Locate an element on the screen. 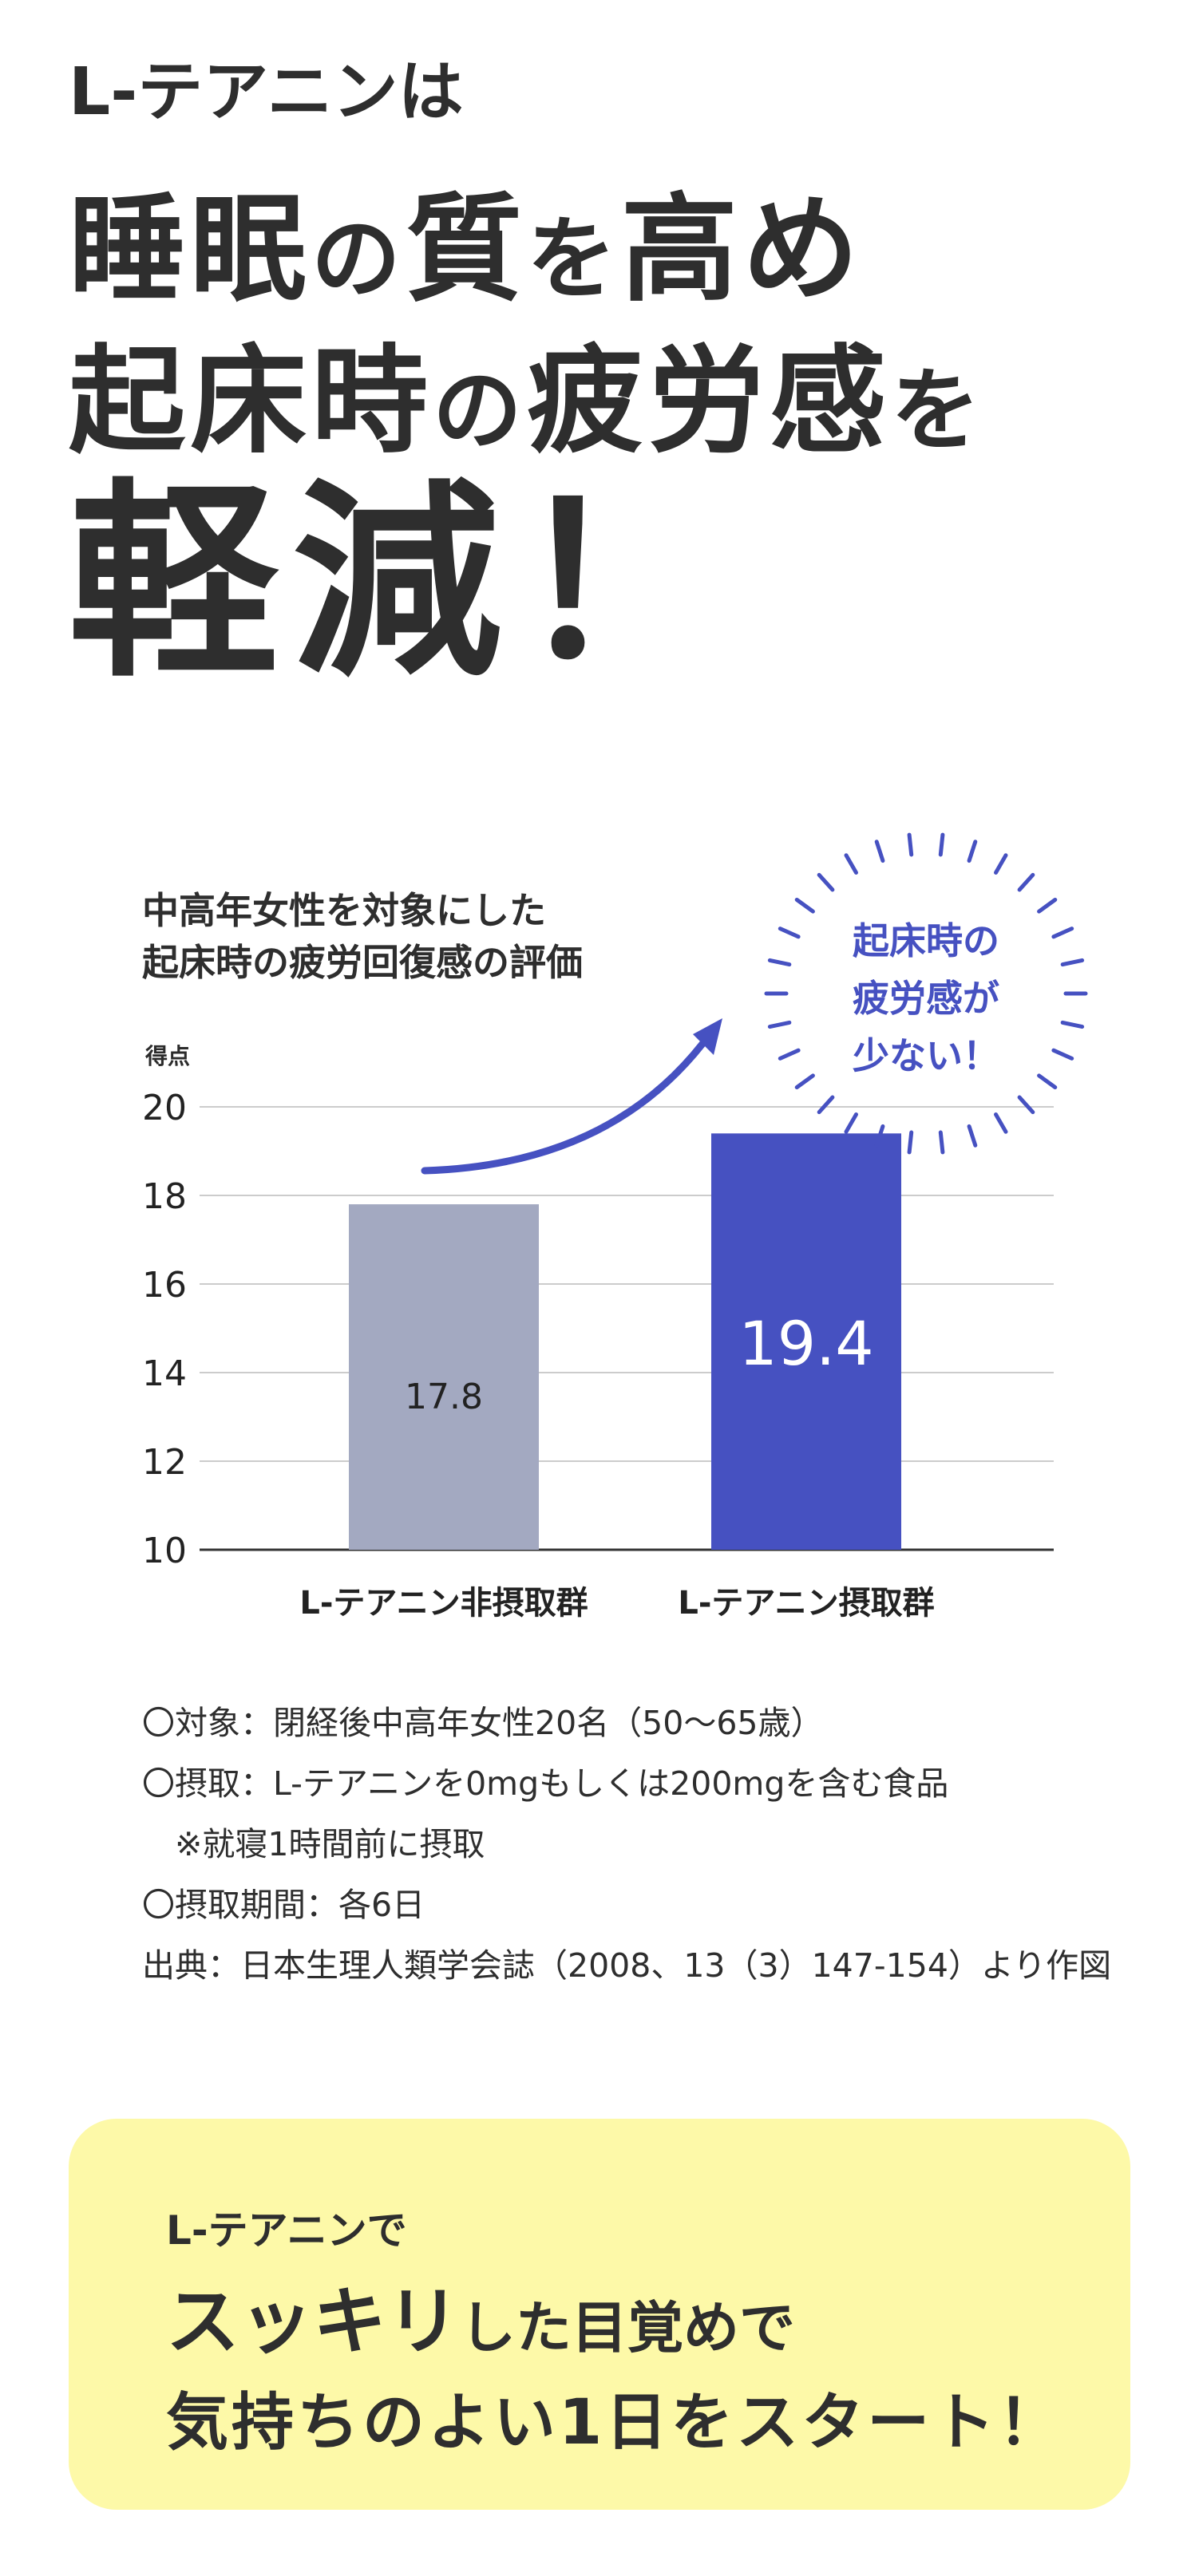  note-intake: 〇摂取：L-テアニンを0mgもしくは200mgを含む食品 is located at coordinates (545, 1783).